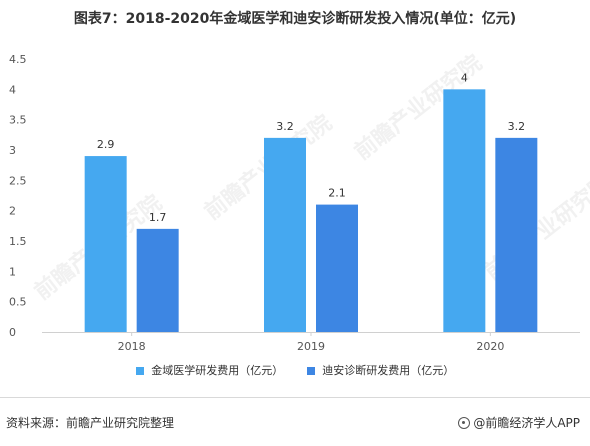 This screenshot has height=446, width=590. I want to click on x-tick-label: 2018, so click(132, 346).